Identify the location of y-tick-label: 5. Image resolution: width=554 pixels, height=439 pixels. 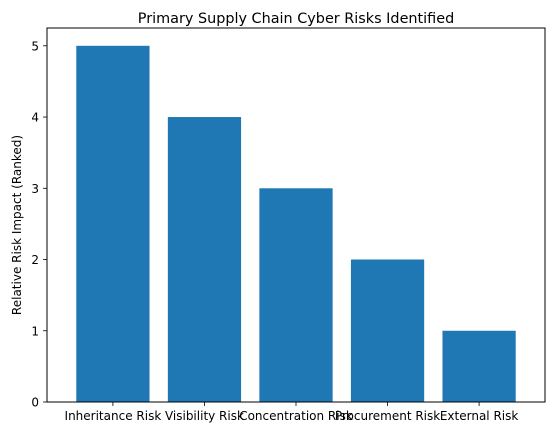
(35, 46).